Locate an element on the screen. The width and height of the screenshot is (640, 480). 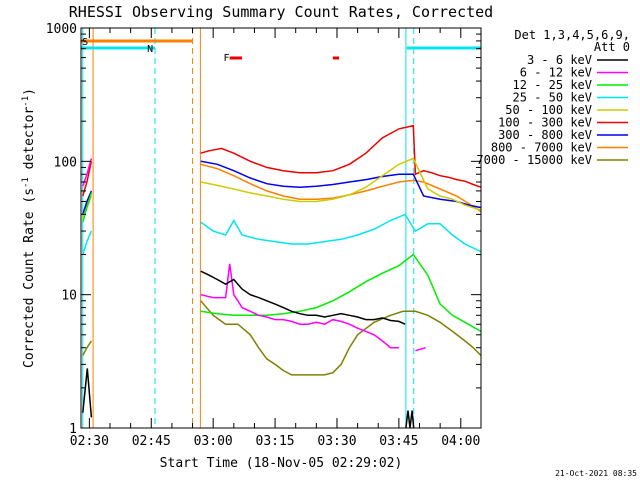
y-axis-label-sup2: -1 is located at coordinates (26, 101).